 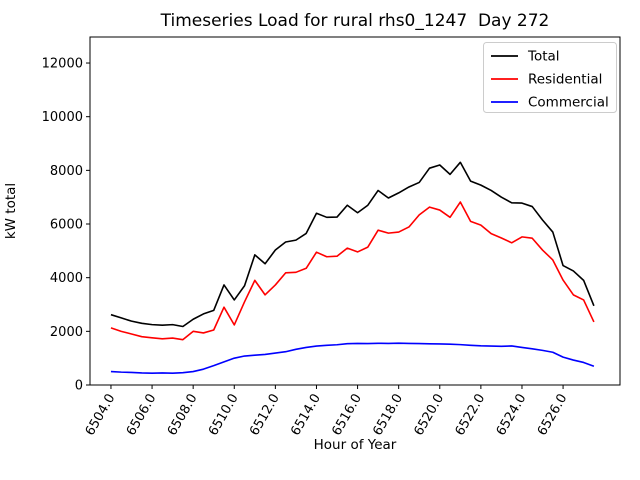 I want to click on y-tick-label: 4000, so click(x=66, y=278).